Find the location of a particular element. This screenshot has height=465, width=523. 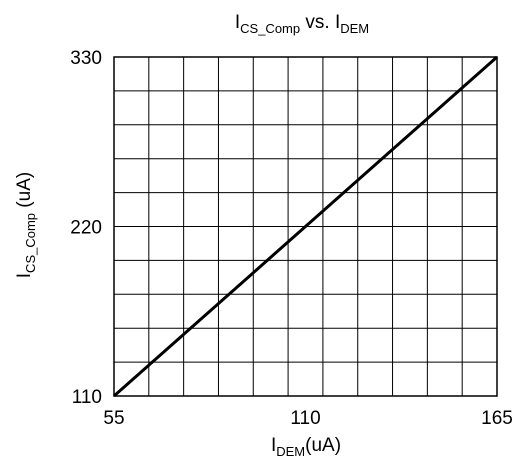

y-tick-label: 220 is located at coordinates (86, 228).